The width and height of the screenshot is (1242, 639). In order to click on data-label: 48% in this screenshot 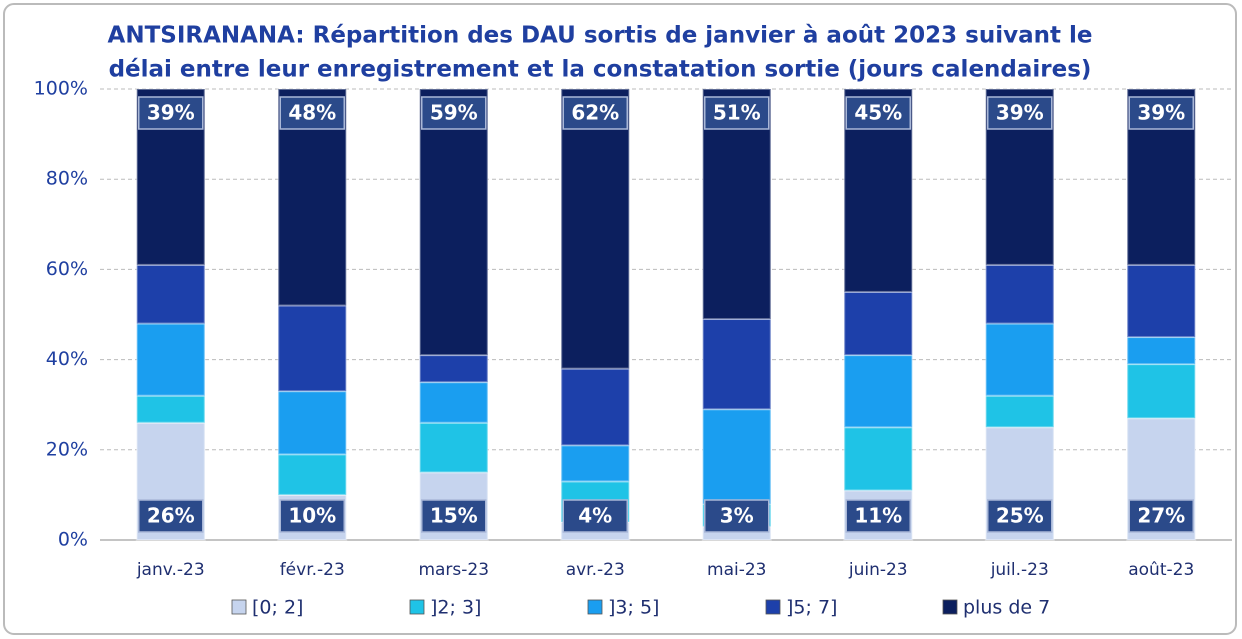, I will do `click(312, 113)`.